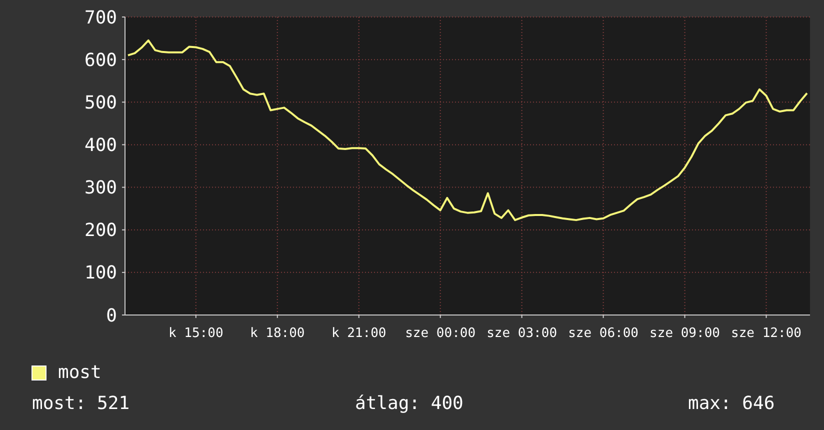  What do you see at coordinates (277, 333) in the screenshot?
I see `x-tick-label: k 18:00` at bounding box center [277, 333].